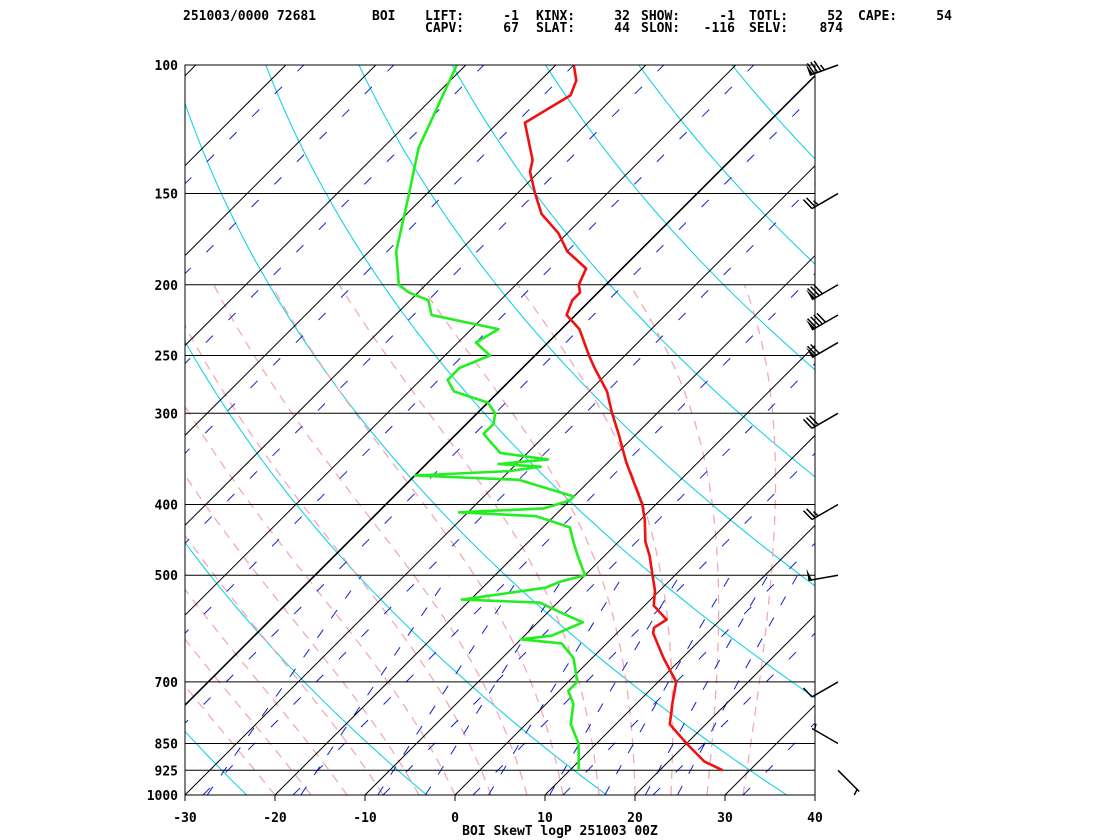 This screenshot has width=1120, height=840. Describe the element at coordinates (472, 28) in the screenshot. I see `header-capv: CAPV: 67` at that location.